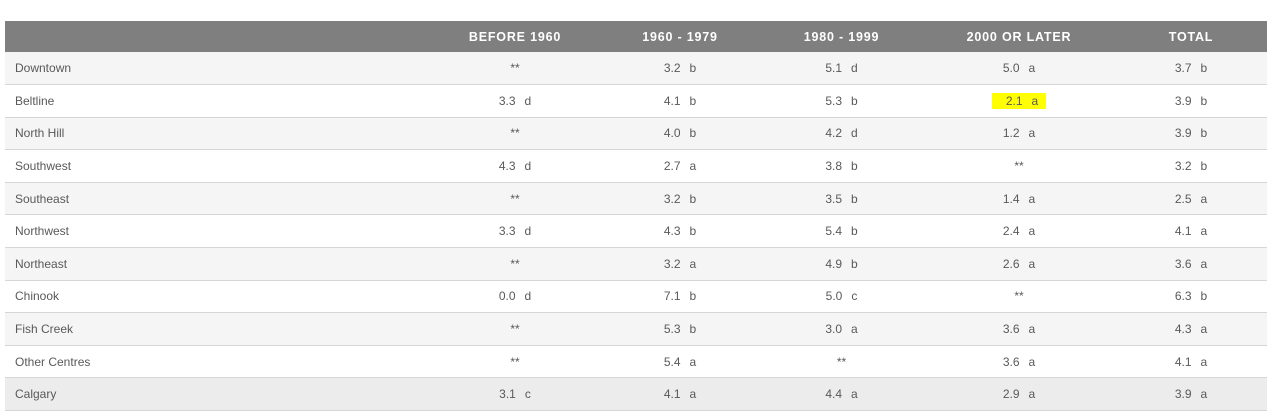  Describe the element at coordinates (1183, 198) in the screenshot. I see `rate-value: 2.5` at that location.